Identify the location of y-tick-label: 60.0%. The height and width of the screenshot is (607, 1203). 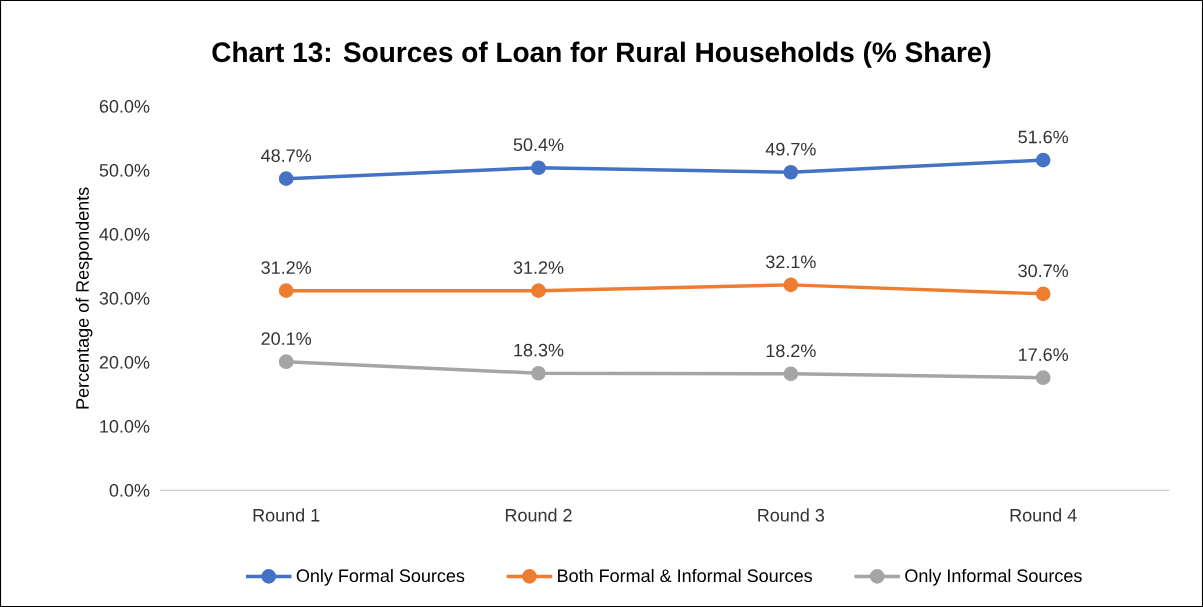
(124, 106).